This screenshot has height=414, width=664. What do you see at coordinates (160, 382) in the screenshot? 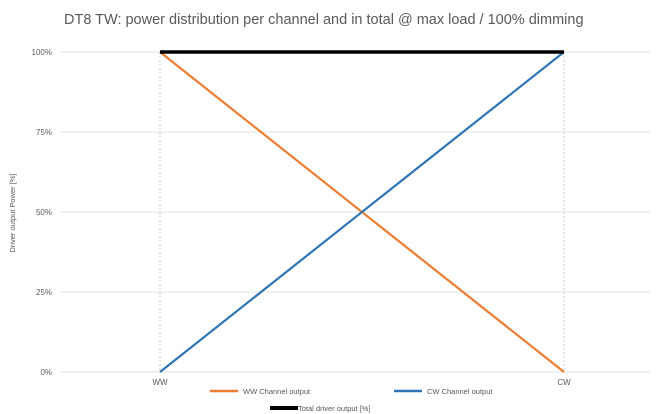
I see `x-tick-label: WW` at bounding box center [160, 382].